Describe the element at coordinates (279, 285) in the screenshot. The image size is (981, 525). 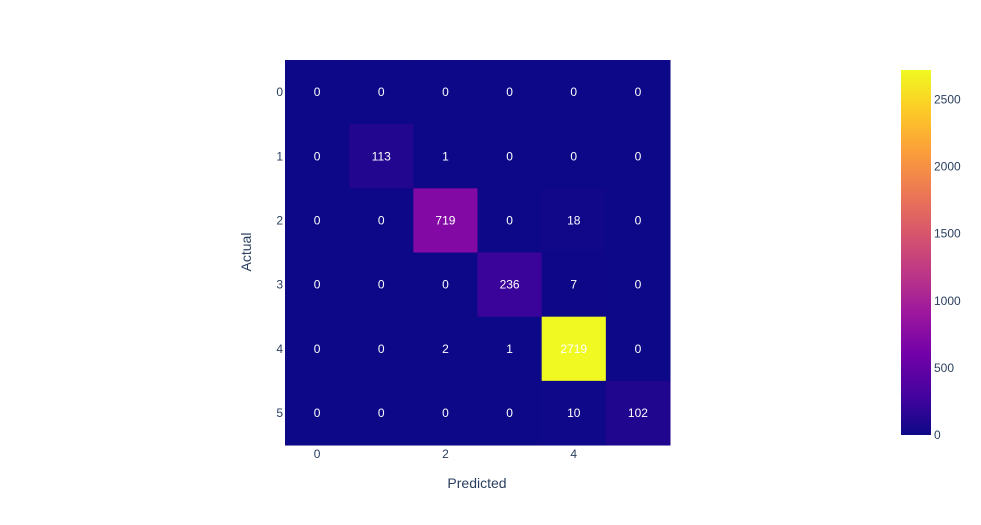
I see `y-tick-label: 3` at that location.